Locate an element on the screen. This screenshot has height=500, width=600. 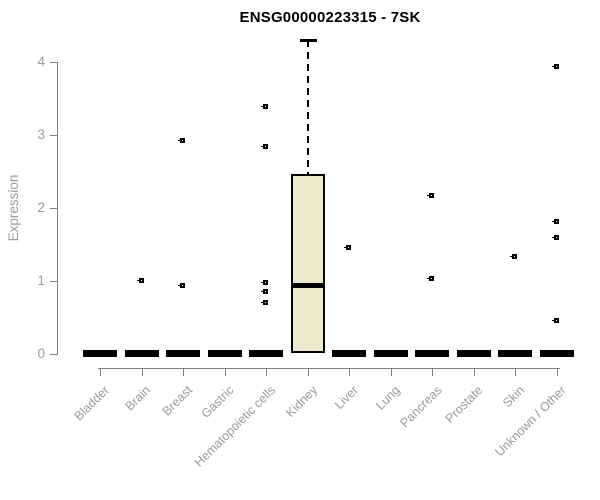
y-tick-label: 1 is located at coordinates (41, 280).